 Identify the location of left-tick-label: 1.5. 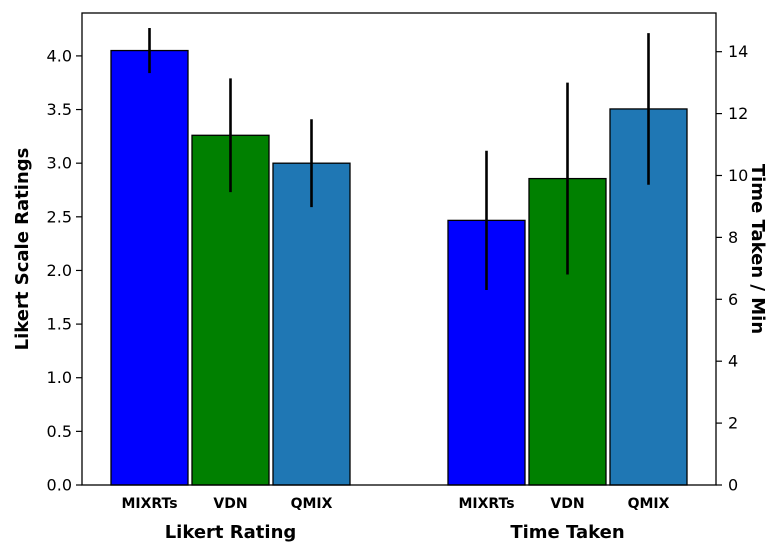
(59, 324).